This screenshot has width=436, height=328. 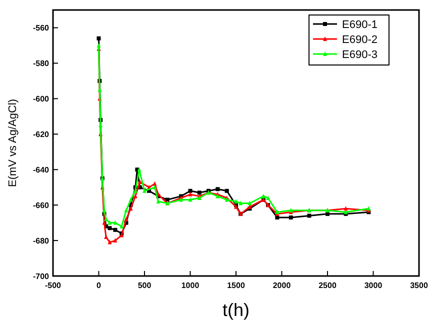 What do you see at coordinates (360, 25) in the screenshot?
I see `legend-label: E690-1` at bounding box center [360, 25].